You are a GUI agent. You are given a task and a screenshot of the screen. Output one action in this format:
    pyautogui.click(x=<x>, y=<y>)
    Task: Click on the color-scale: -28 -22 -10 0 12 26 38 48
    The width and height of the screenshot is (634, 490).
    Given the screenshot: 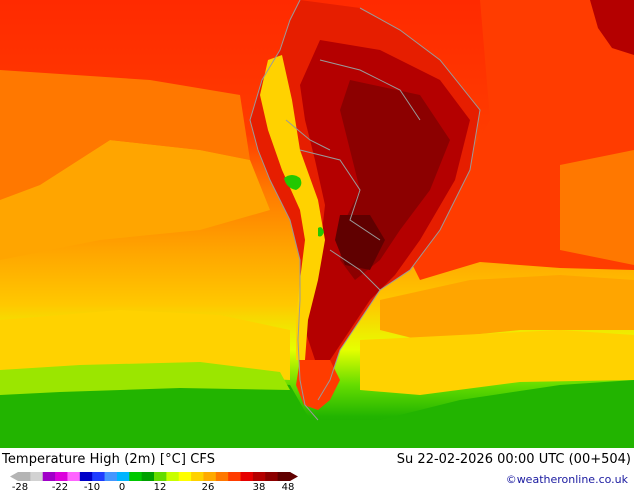 What is the action you would take?
    pyautogui.click(x=154, y=481)
    